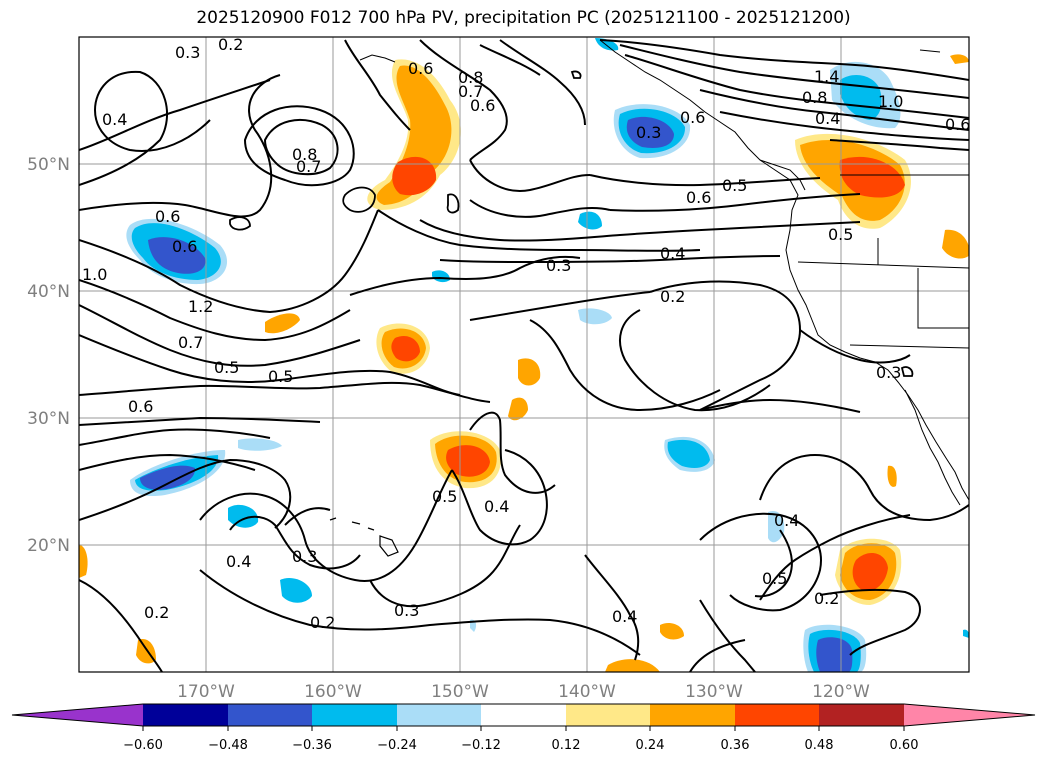  What do you see at coordinates (714, 692) in the screenshot?
I see `lon-label-130w: 130°W` at bounding box center [714, 692].